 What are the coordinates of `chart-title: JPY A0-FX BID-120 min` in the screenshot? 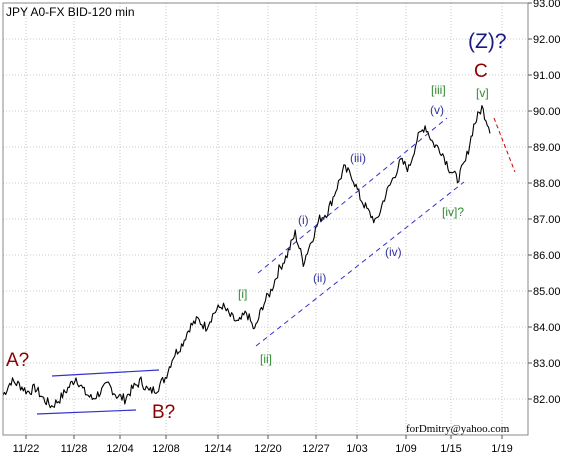 It's located at (70, 12).